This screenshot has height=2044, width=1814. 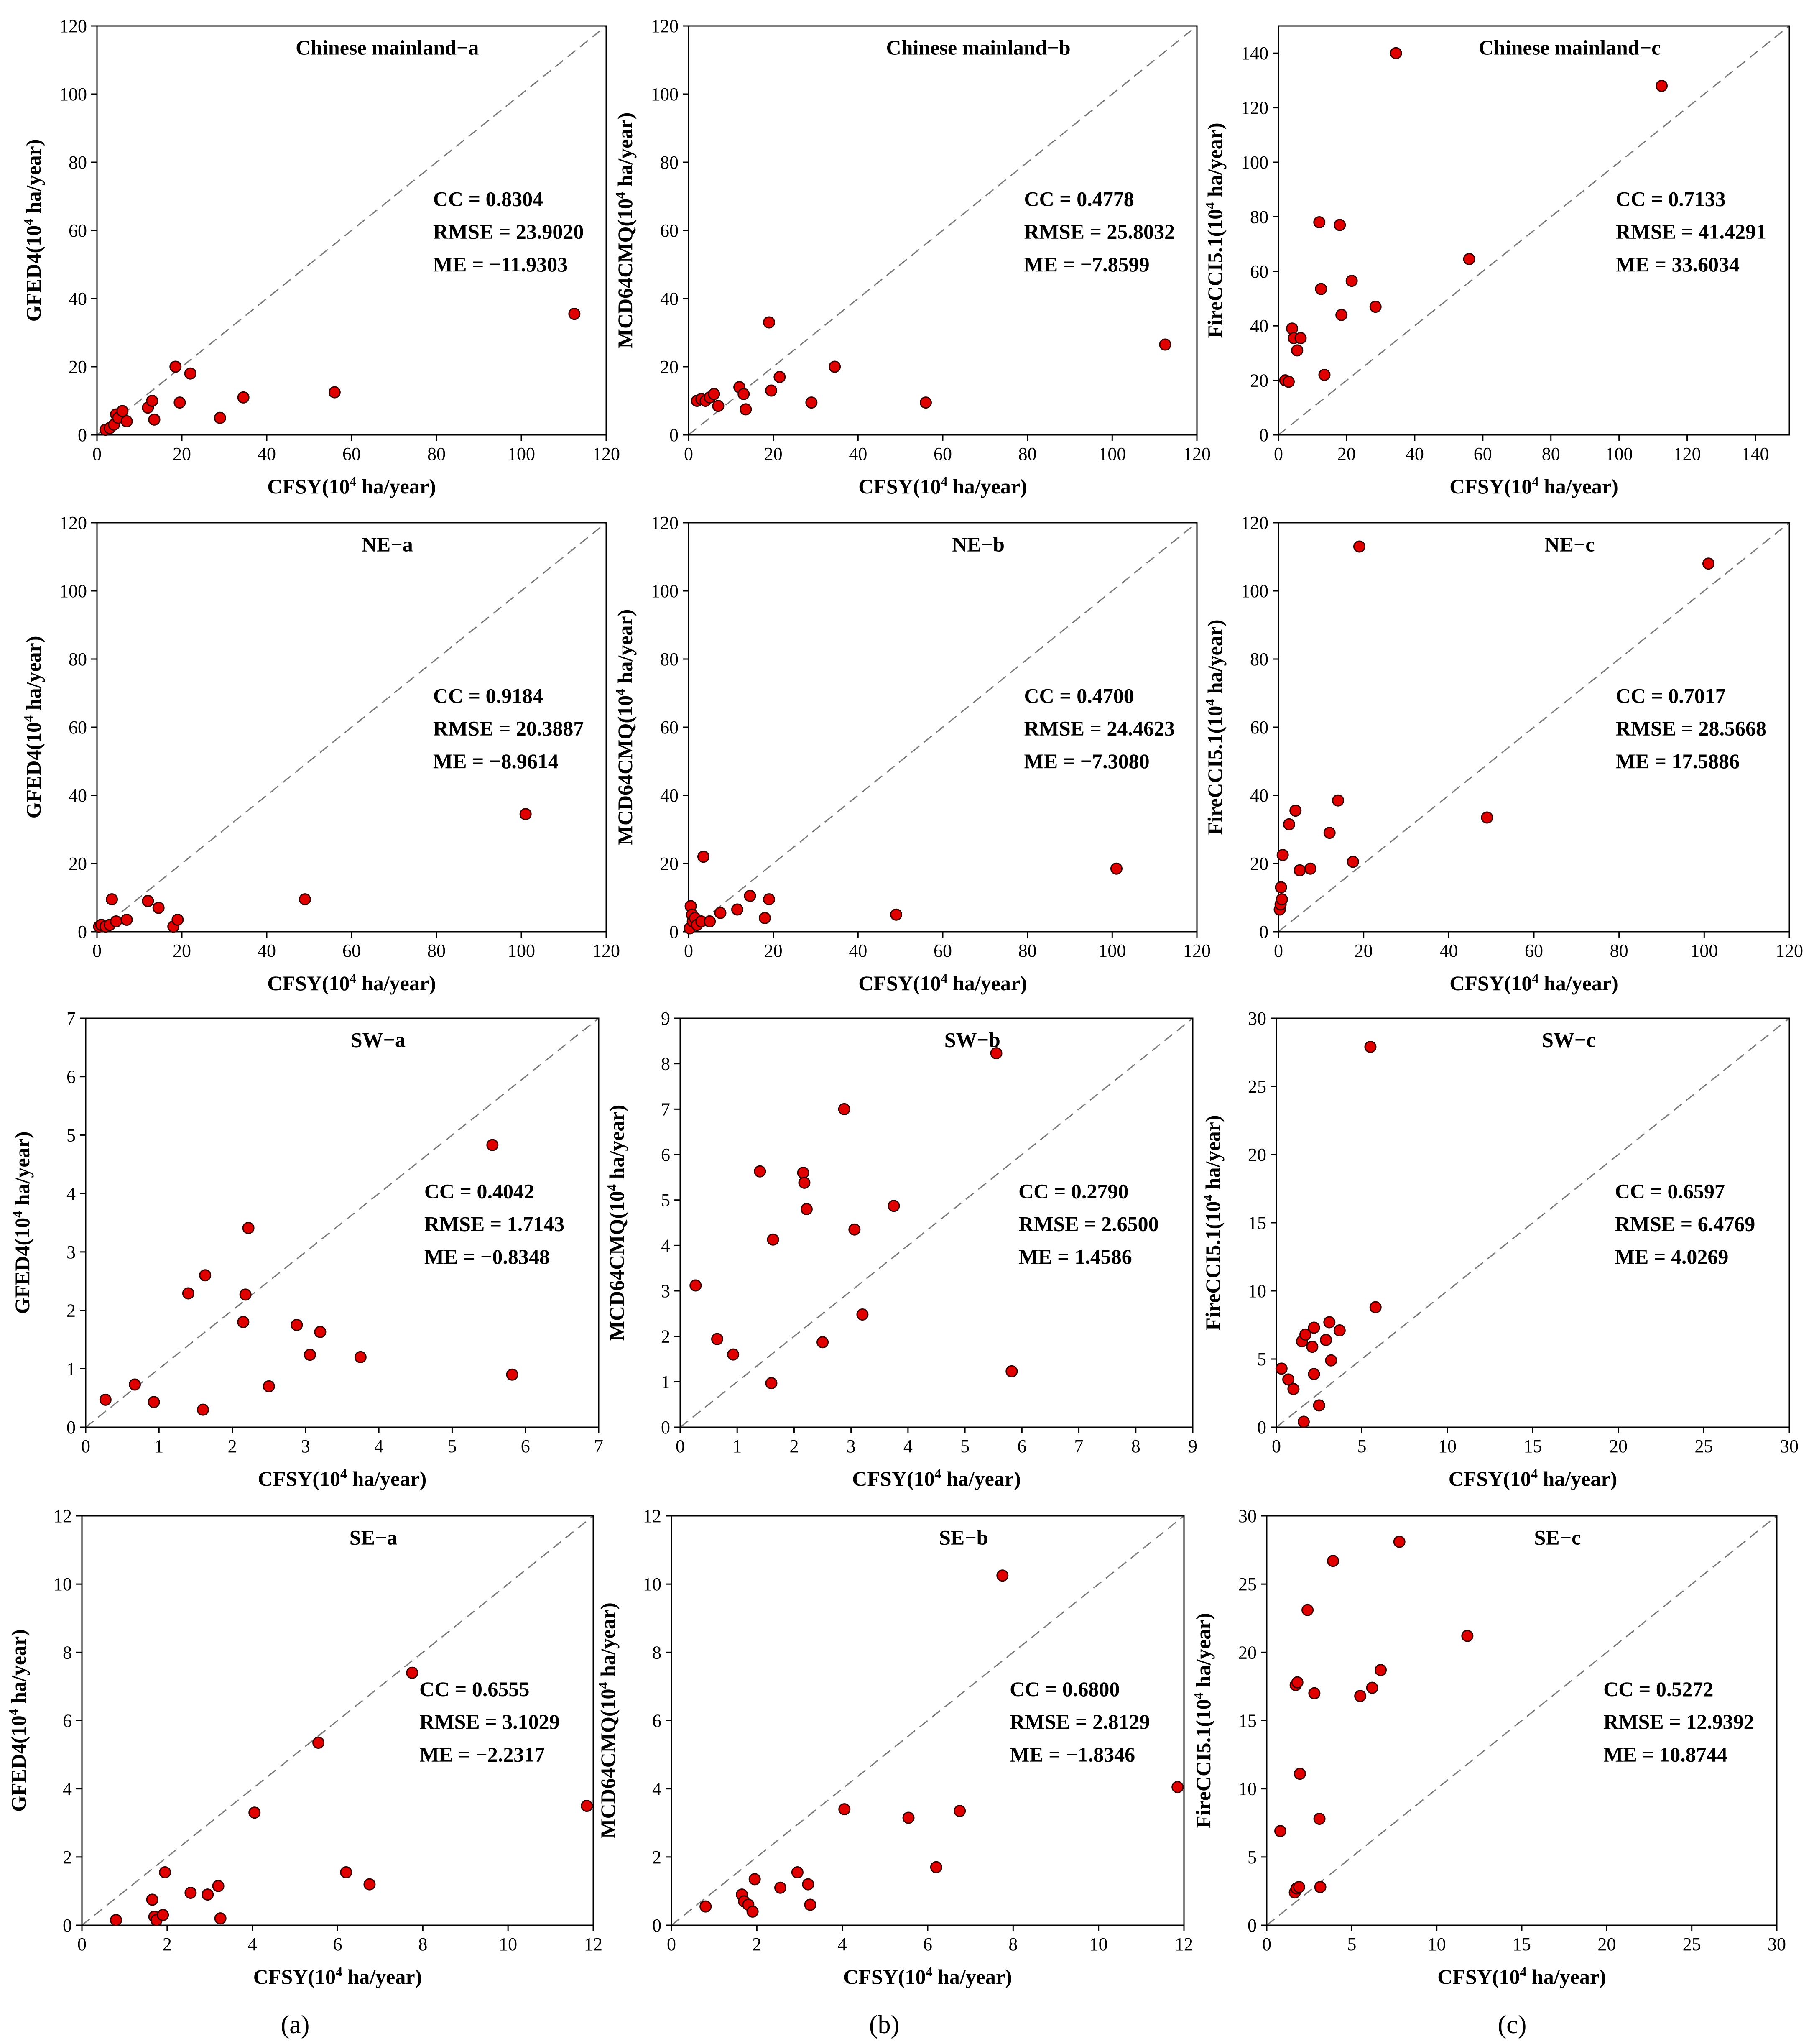 What do you see at coordinates (1665, 1754) in the screenshot?
I see `stat-line: ME = 10.8744` at bounding box center [1665, 1754].